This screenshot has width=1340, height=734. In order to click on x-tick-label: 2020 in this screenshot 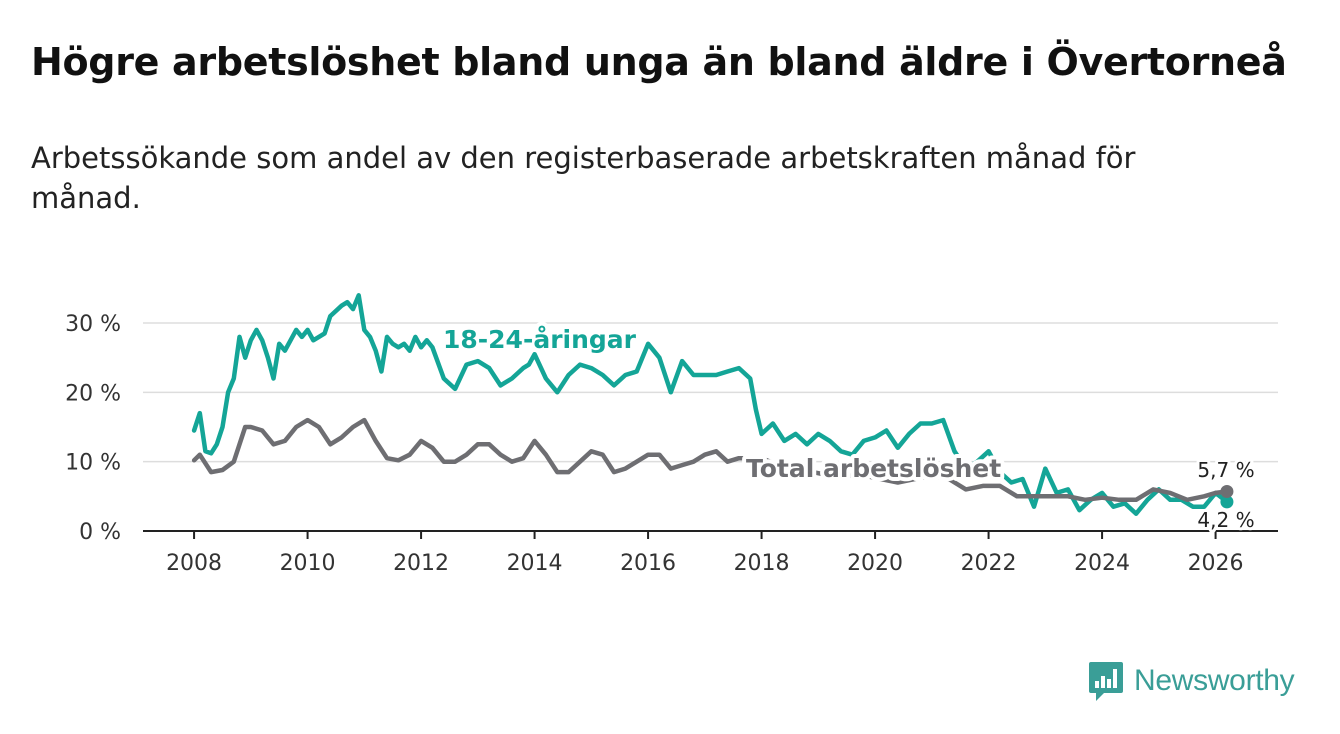, I will do `click(875, 563)`.